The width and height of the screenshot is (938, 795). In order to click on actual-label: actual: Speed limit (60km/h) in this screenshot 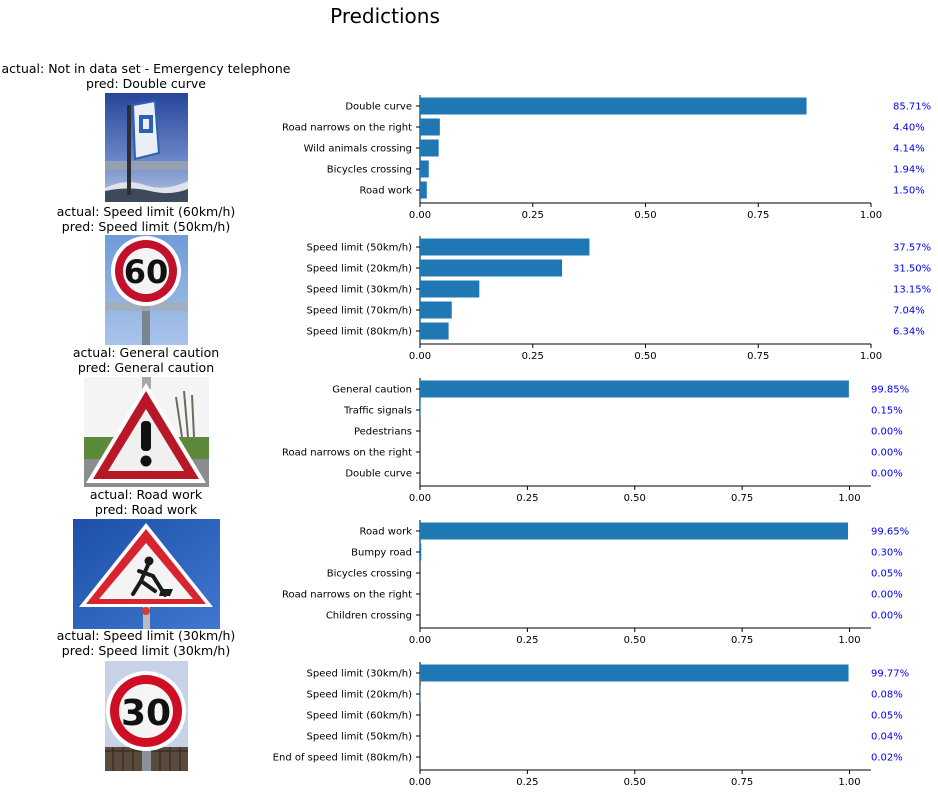, I will do `click(146, 211)`.